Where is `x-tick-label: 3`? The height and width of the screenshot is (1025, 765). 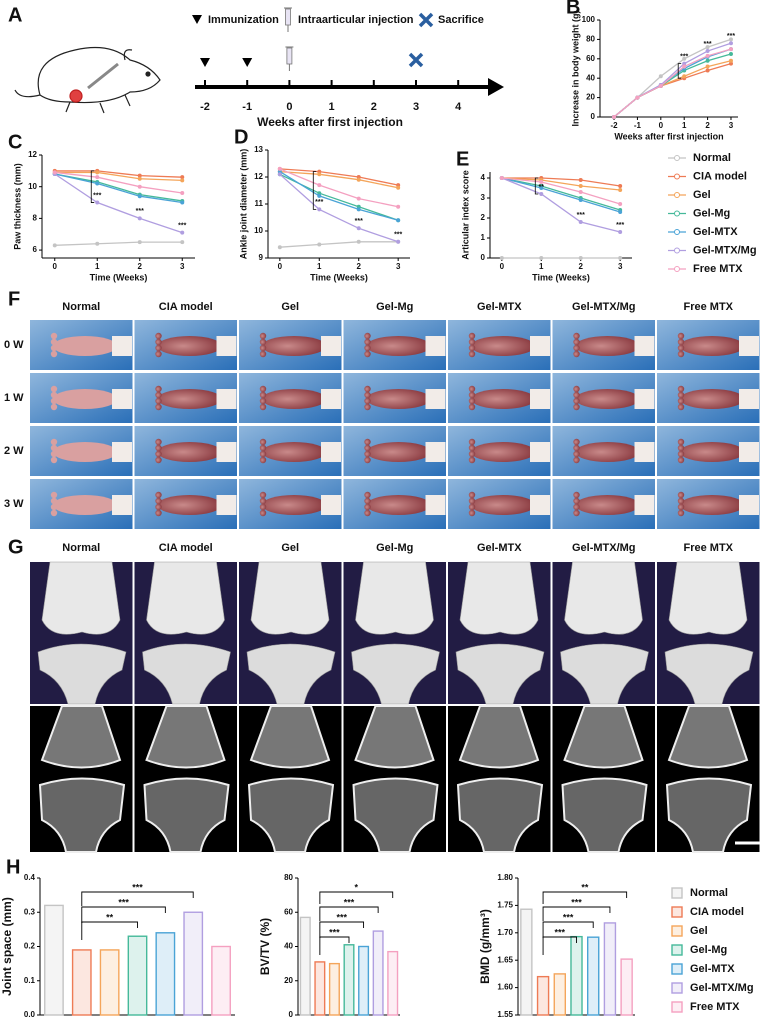
x-tick-label: 3 is located at coordinates (731, 125).